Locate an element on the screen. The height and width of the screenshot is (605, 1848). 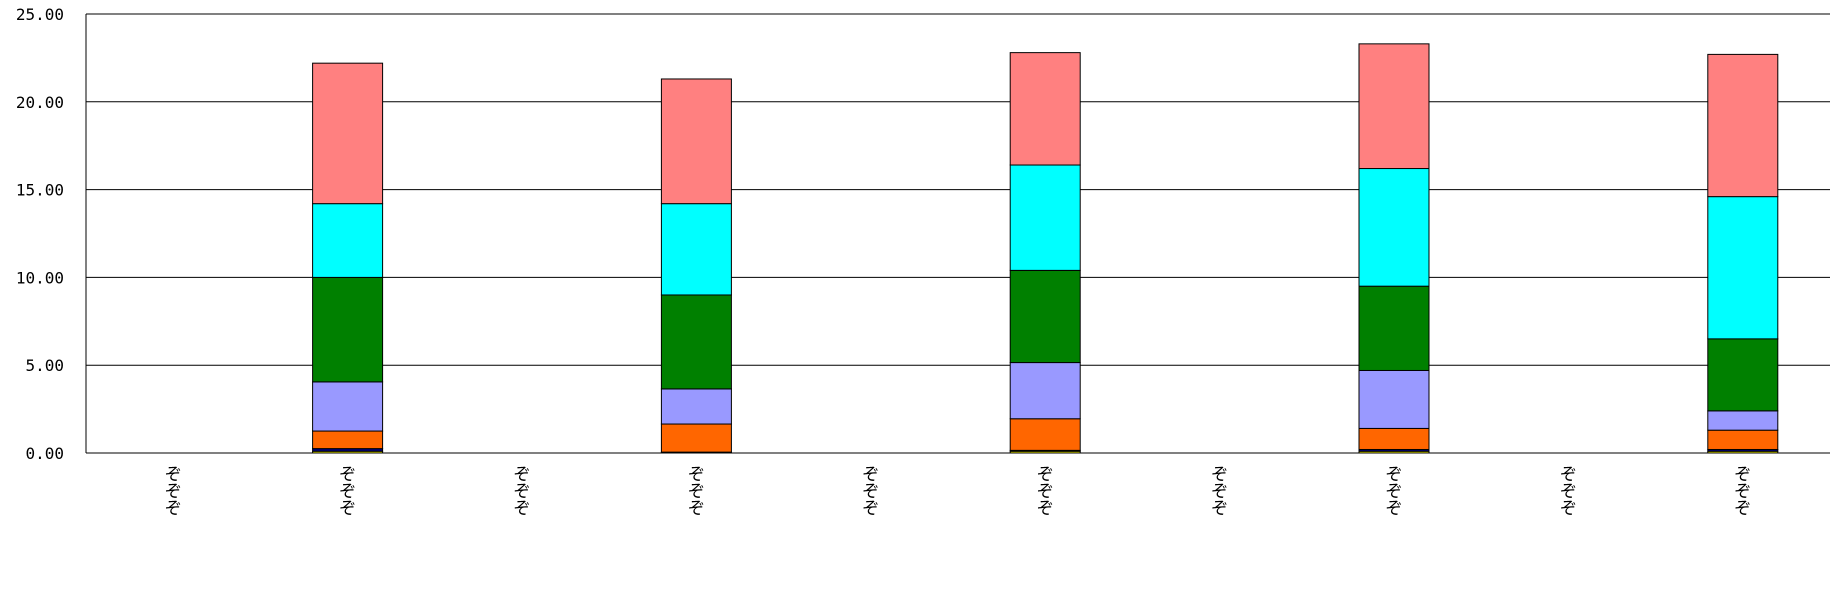
y-tick-label: 15.00 is located at coordinates (40, 190).